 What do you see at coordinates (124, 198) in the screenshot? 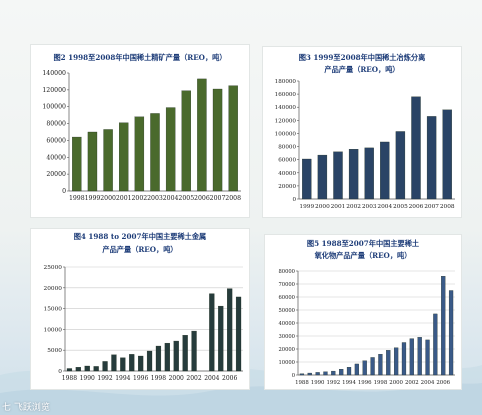
I see `x-tick-label: 2001` at bounding box center [124, 198].